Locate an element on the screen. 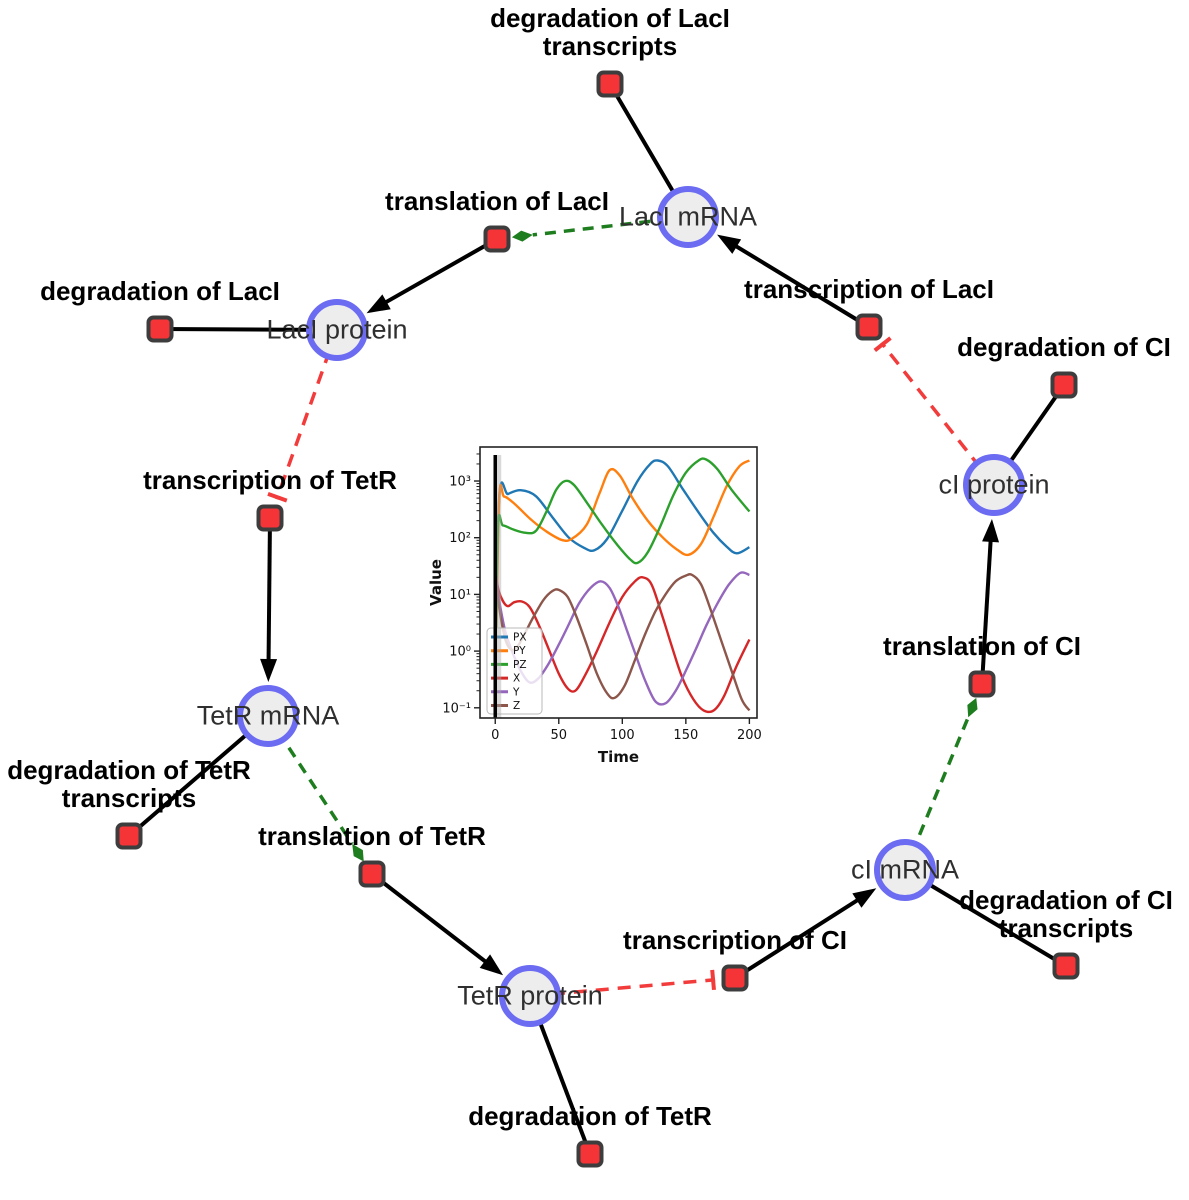 This screenshot has width=1189, height=1200. y-axis-label: Value is located at coordinates (436, 582).